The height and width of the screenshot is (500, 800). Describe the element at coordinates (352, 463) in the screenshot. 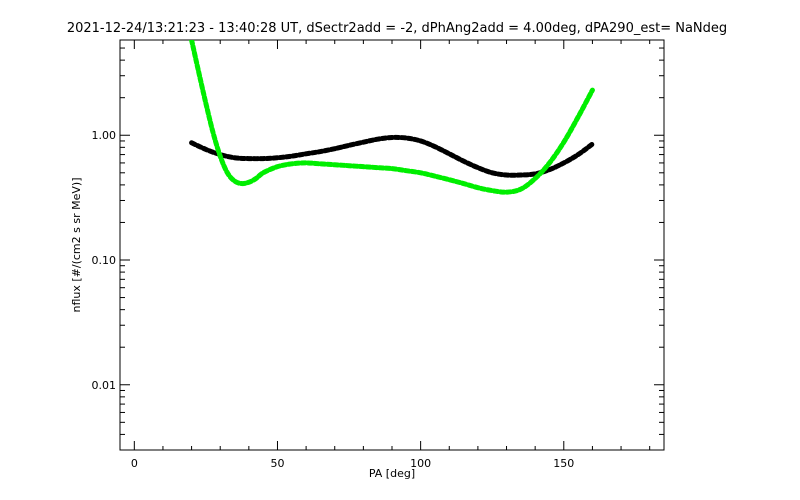

I see `x-tick-labels: 0 50 100 150` at that location.